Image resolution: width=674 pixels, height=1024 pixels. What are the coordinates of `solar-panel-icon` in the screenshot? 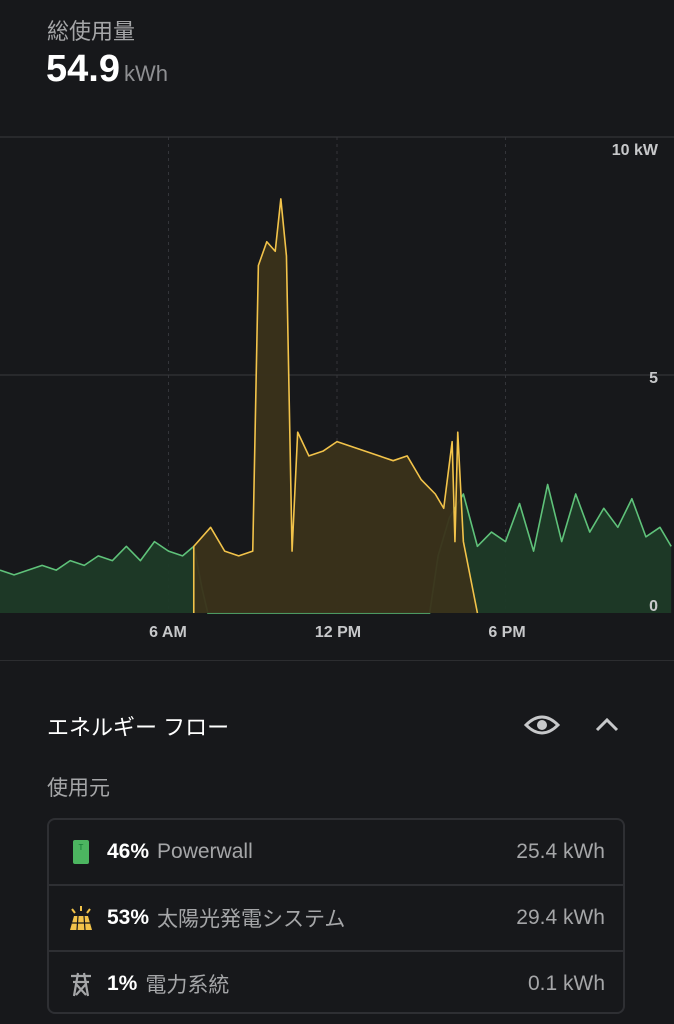 It's located at (81, 918).